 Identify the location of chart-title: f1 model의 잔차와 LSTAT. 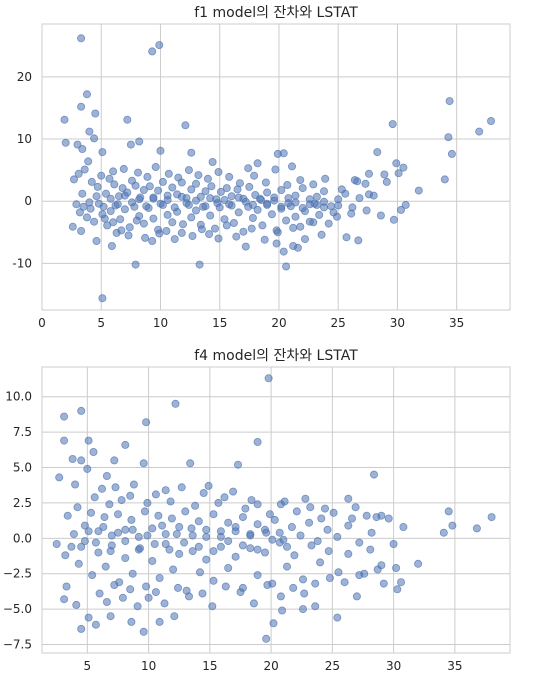
(276, 13).